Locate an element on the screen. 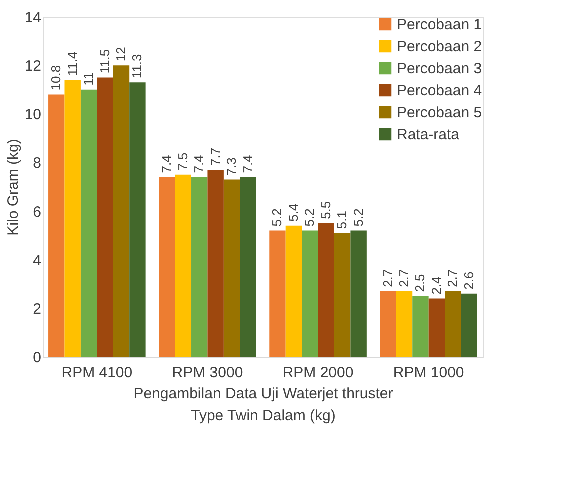 The image size is (568, 488). y-tick-label: 4 is located at coordinates (37, 261).